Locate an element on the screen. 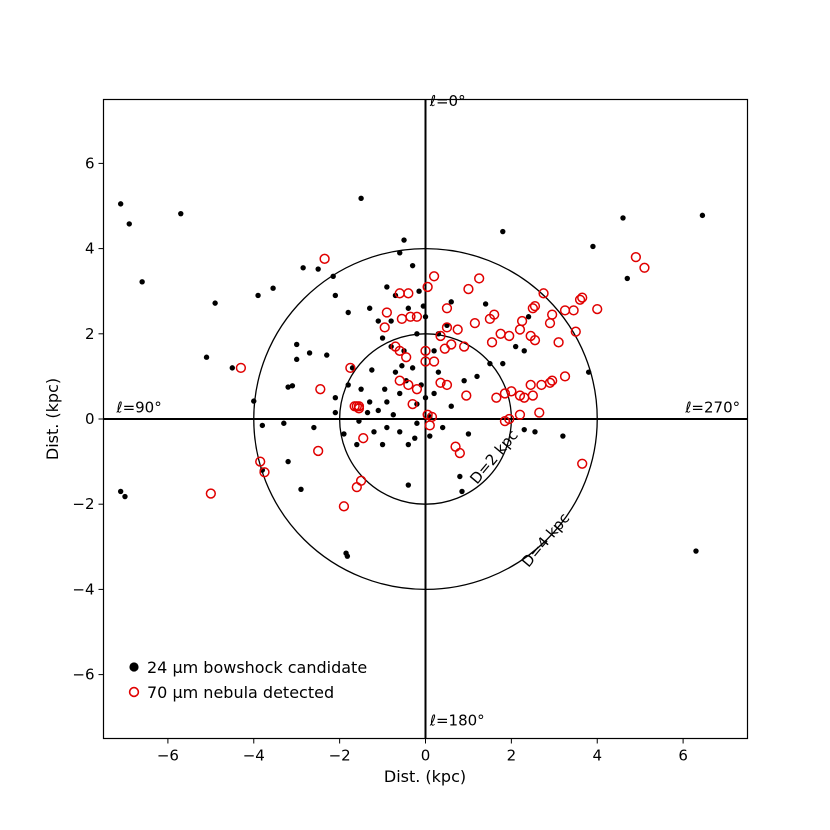  y-tick-label: 0 is located at coordinates (90, 419).